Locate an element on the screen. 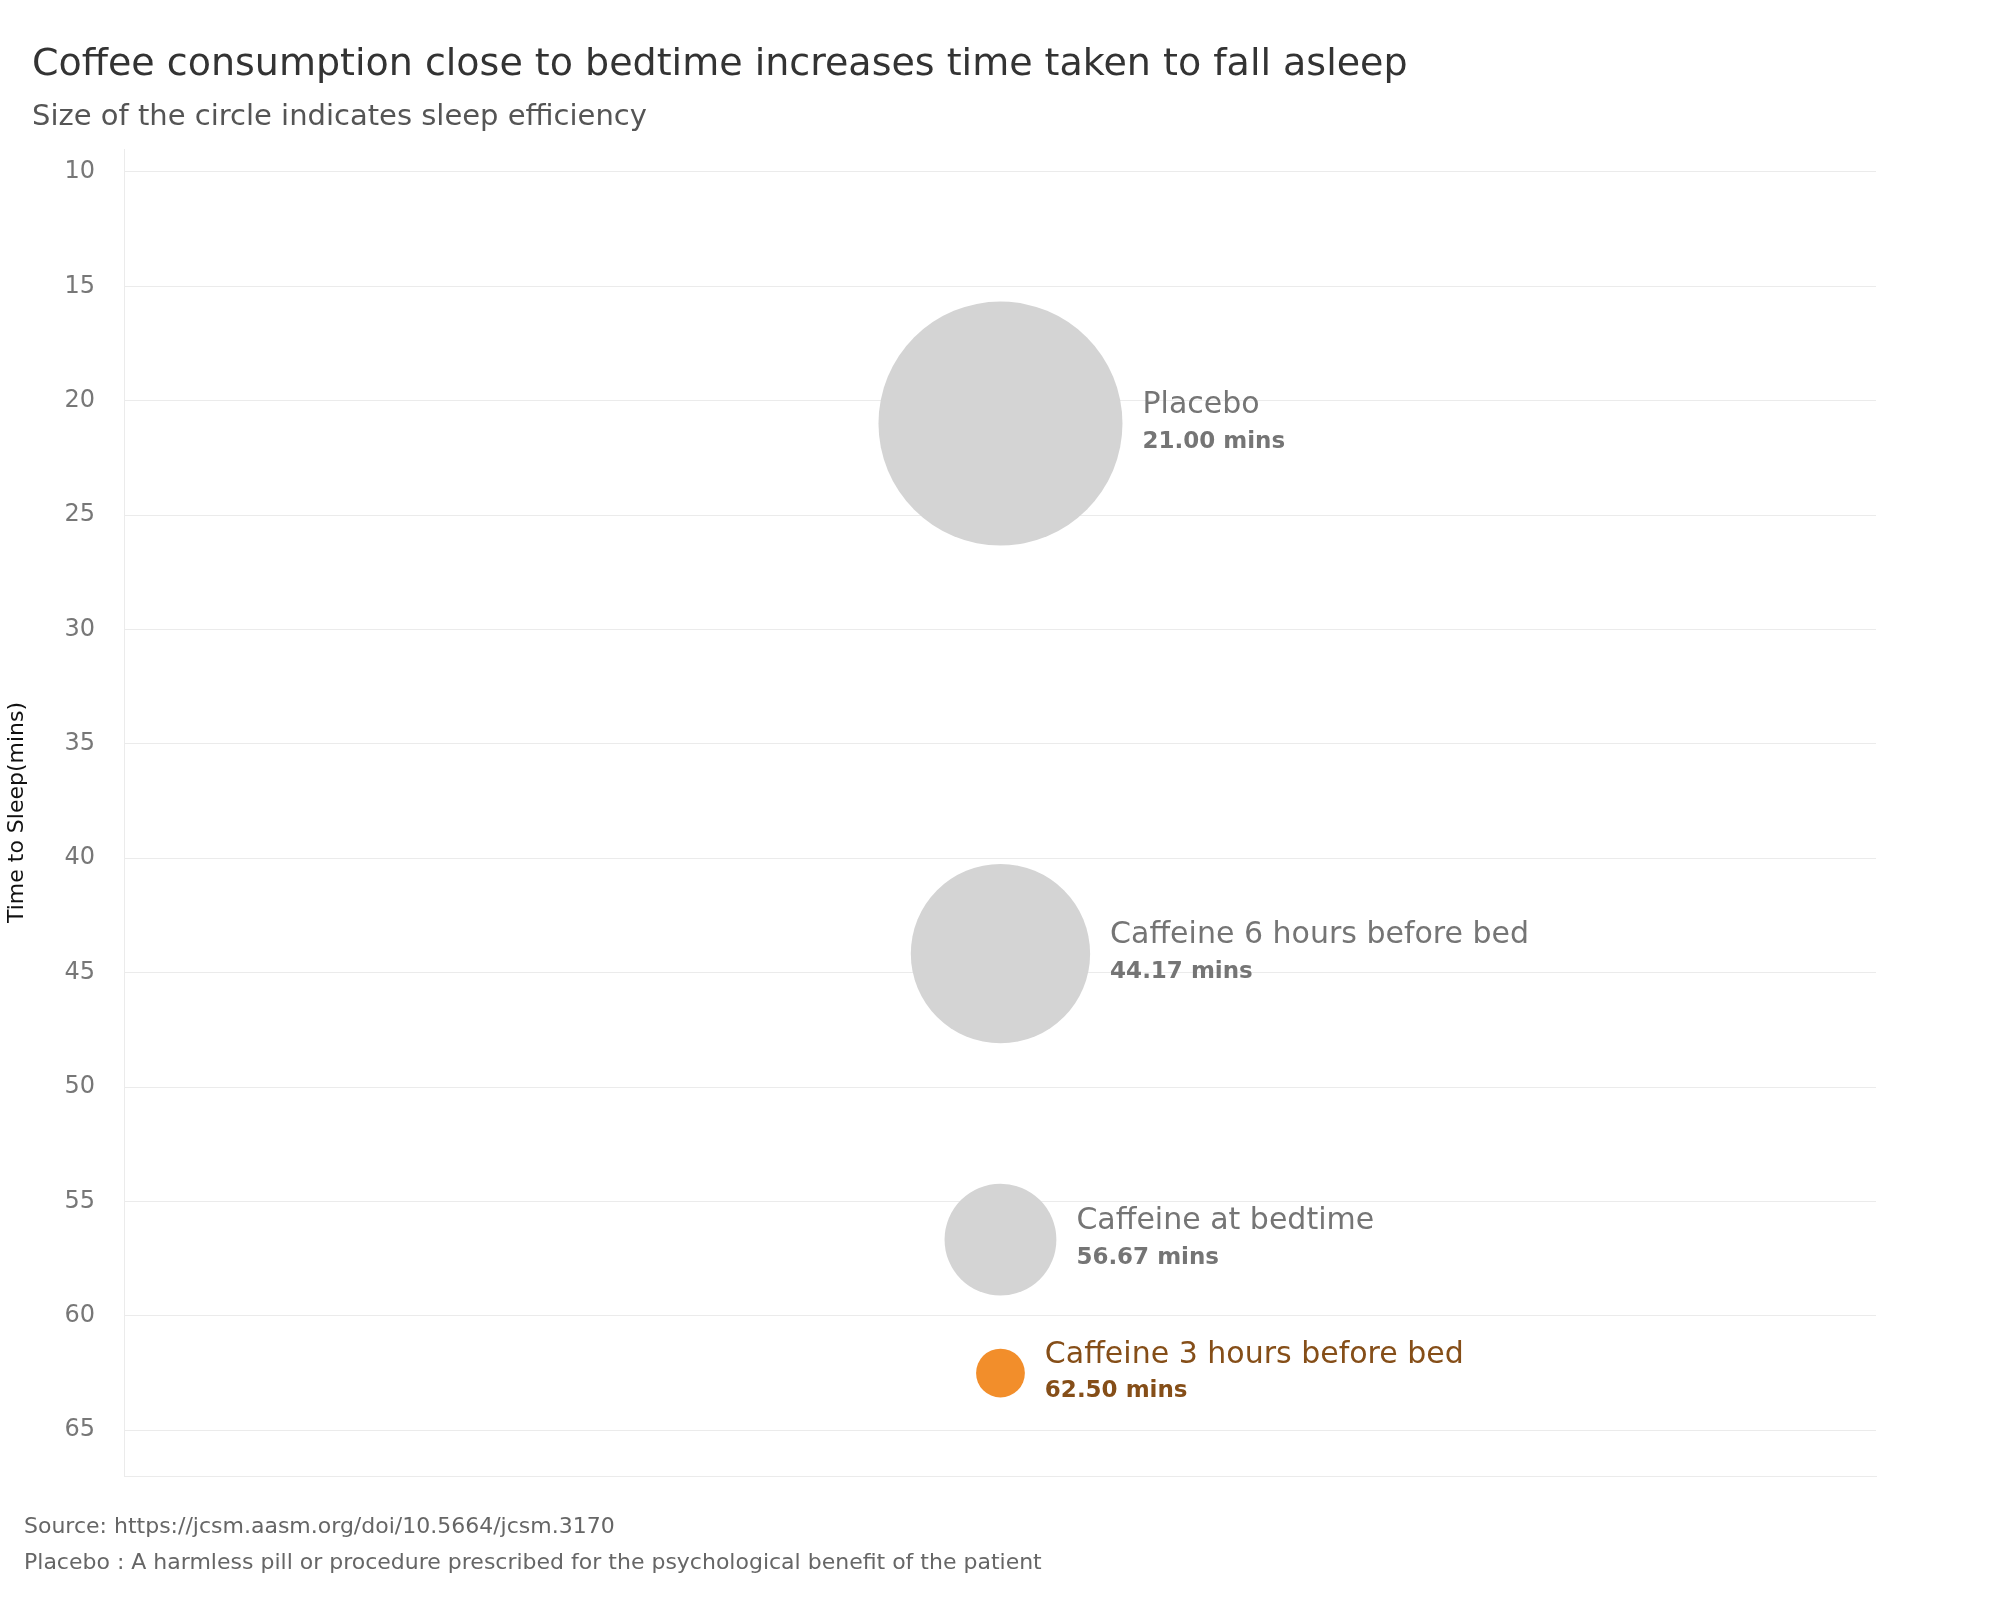 This screenshot has height=1598, width=1998. data-label: 44.17 mins is located at coordinates (1181, 969).